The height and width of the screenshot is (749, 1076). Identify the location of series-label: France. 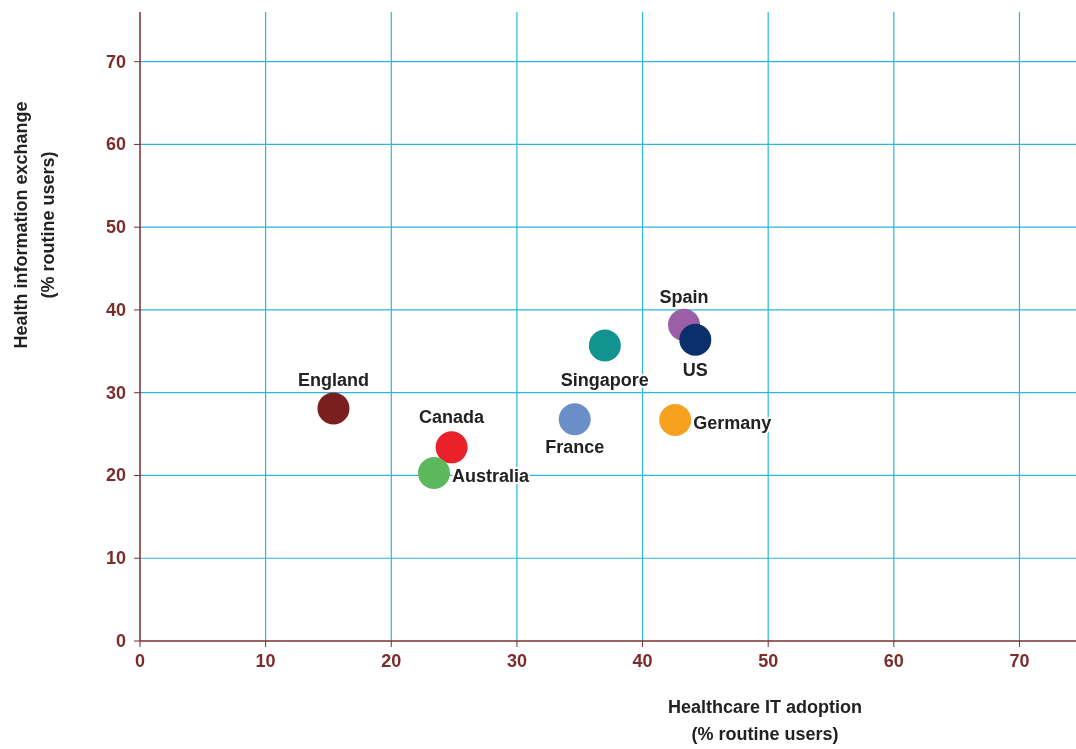
(575, 447).